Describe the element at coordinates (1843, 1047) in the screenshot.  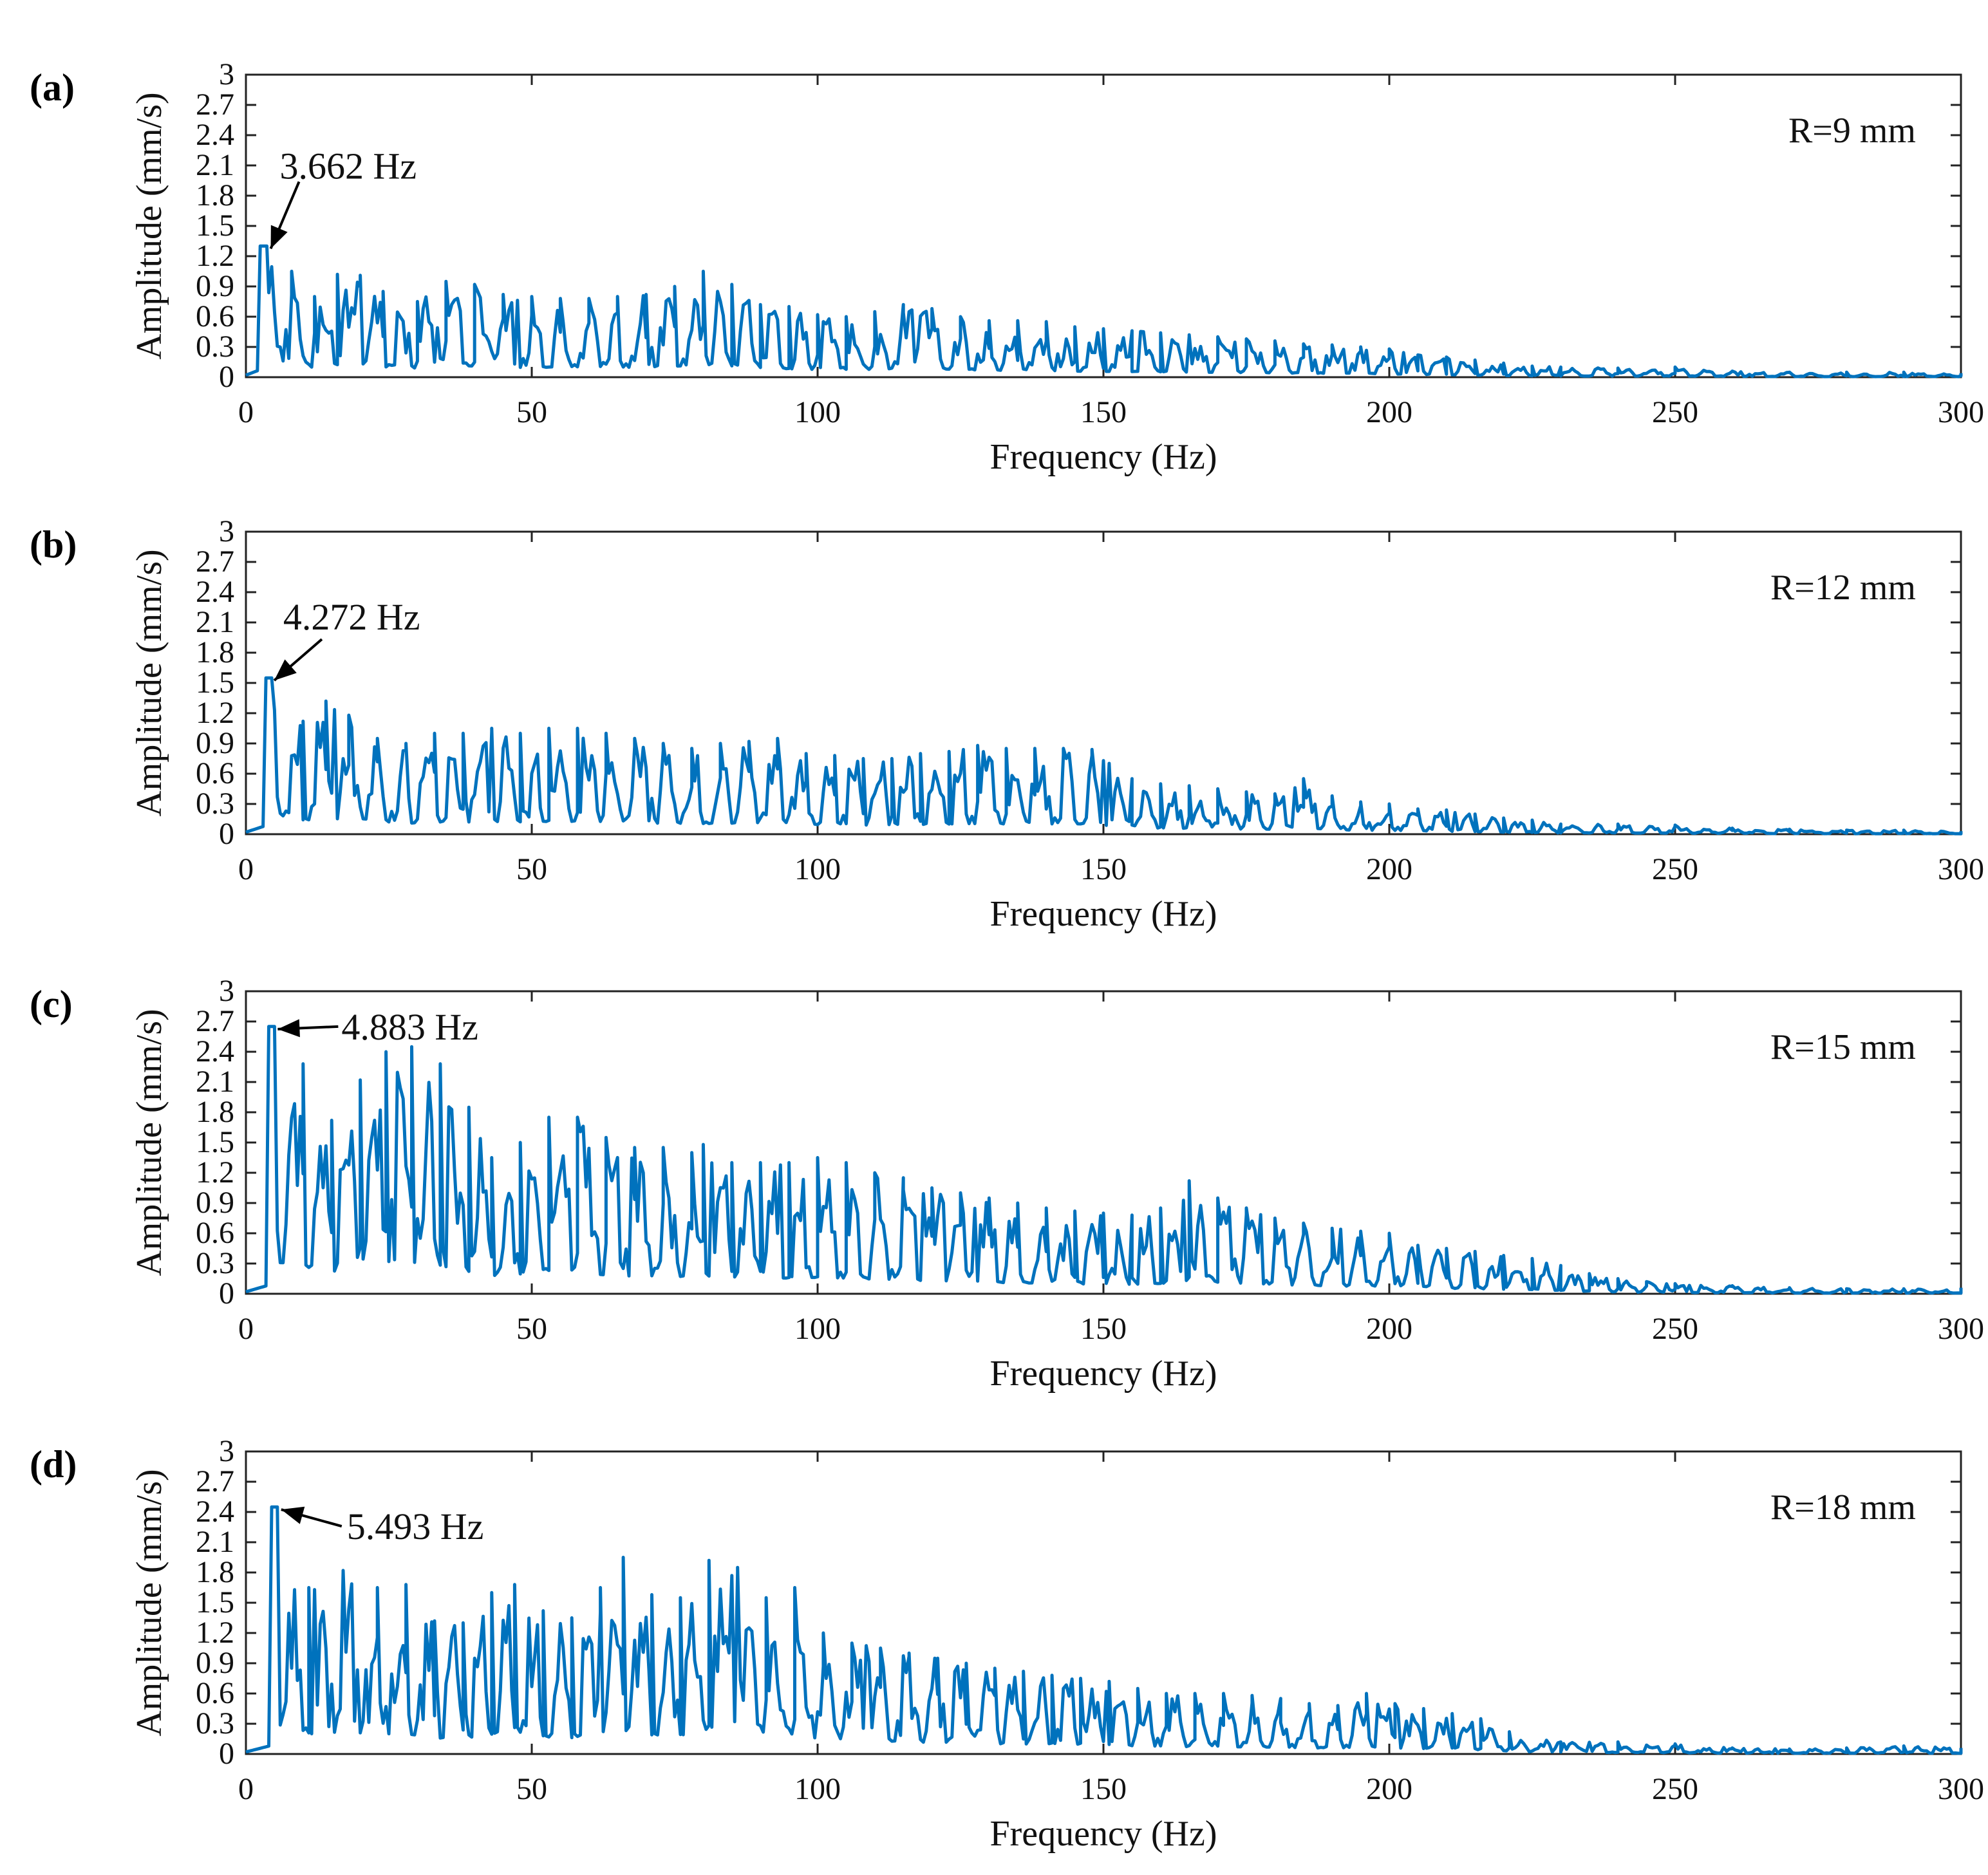
I see `legend-label: R=15 mm` at that location.